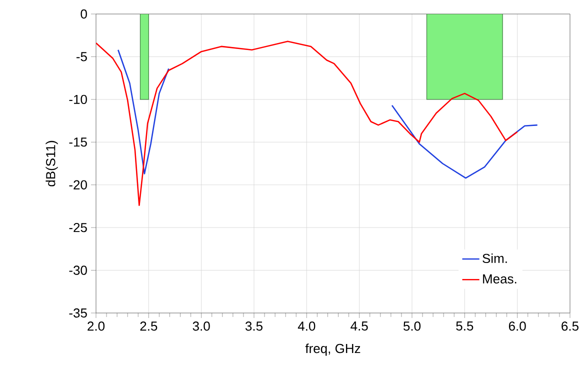 This screenshot has width=583, height=390. What do you see at coordinates (517, 326) in the screenshot?
I see `x-tick-label: 6.0` at bounding box center [517, 326].